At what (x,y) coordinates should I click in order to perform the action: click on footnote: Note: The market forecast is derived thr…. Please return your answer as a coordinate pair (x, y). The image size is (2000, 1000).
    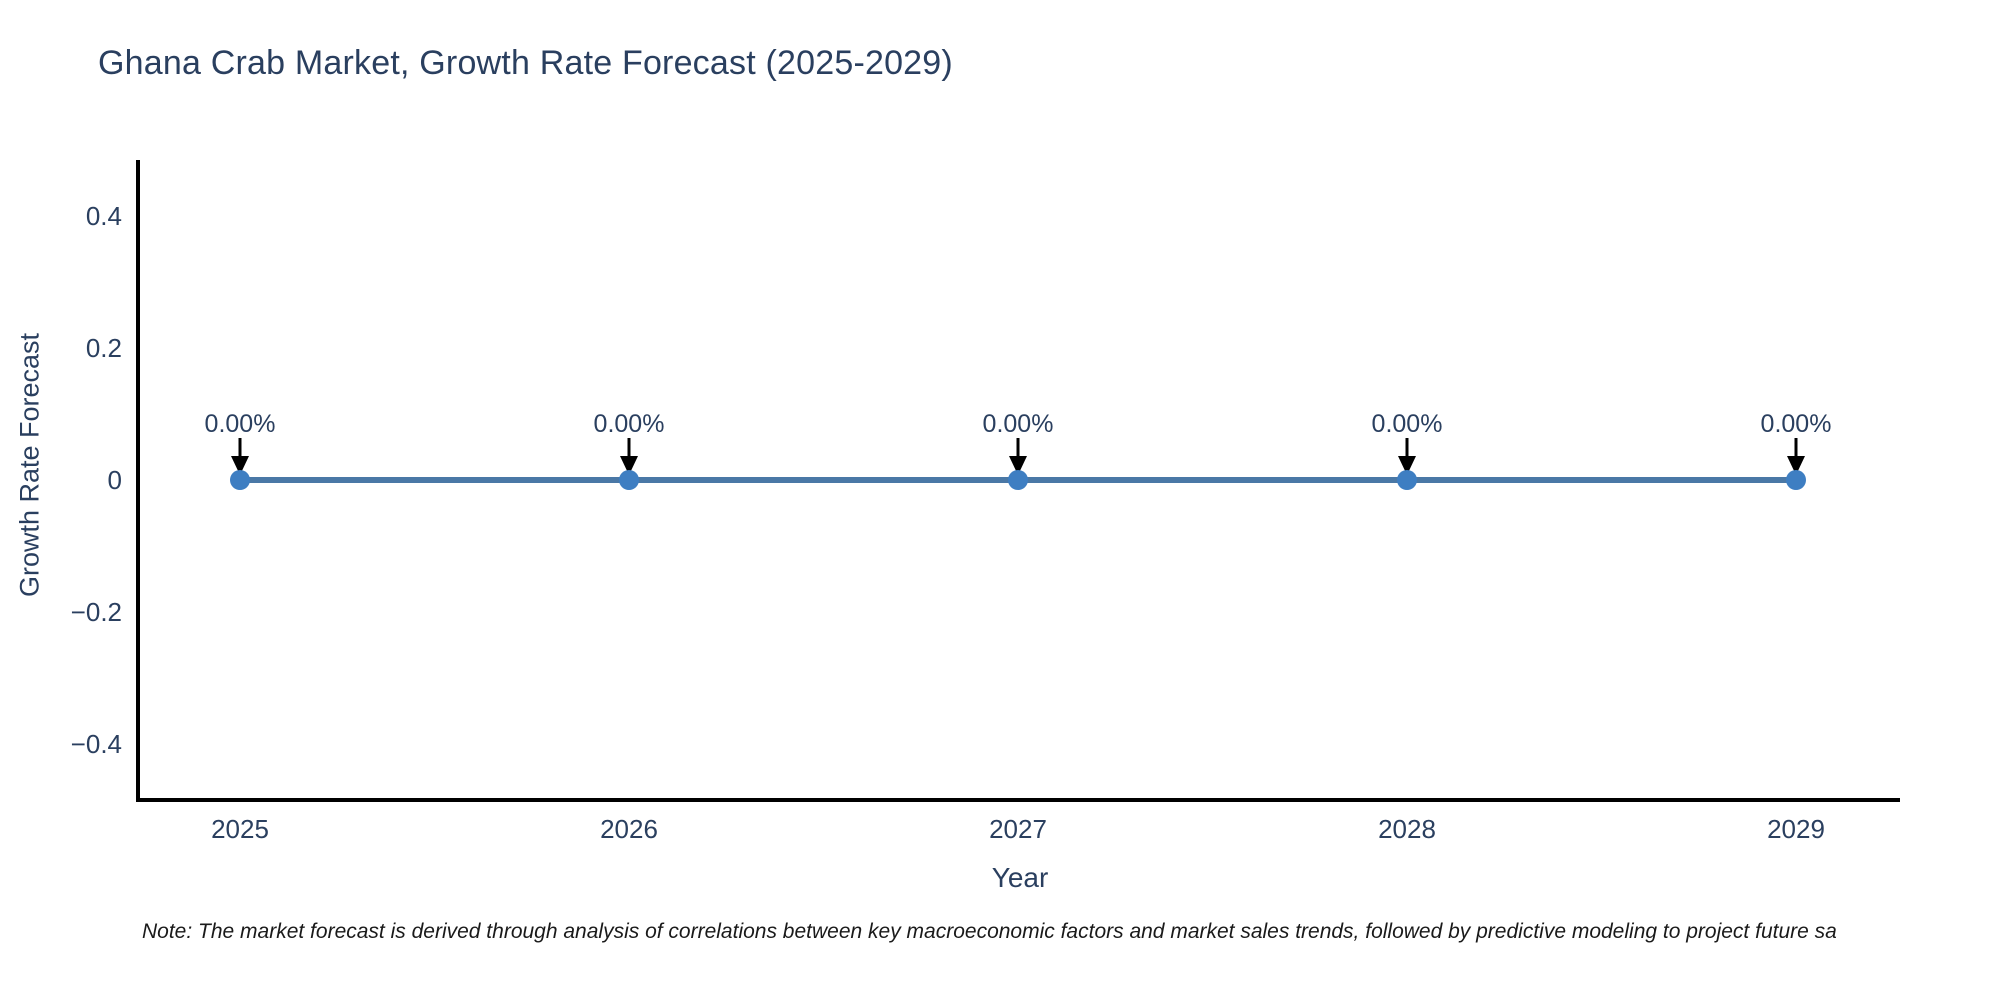
    Looking at the image, I should click on (989, 931).